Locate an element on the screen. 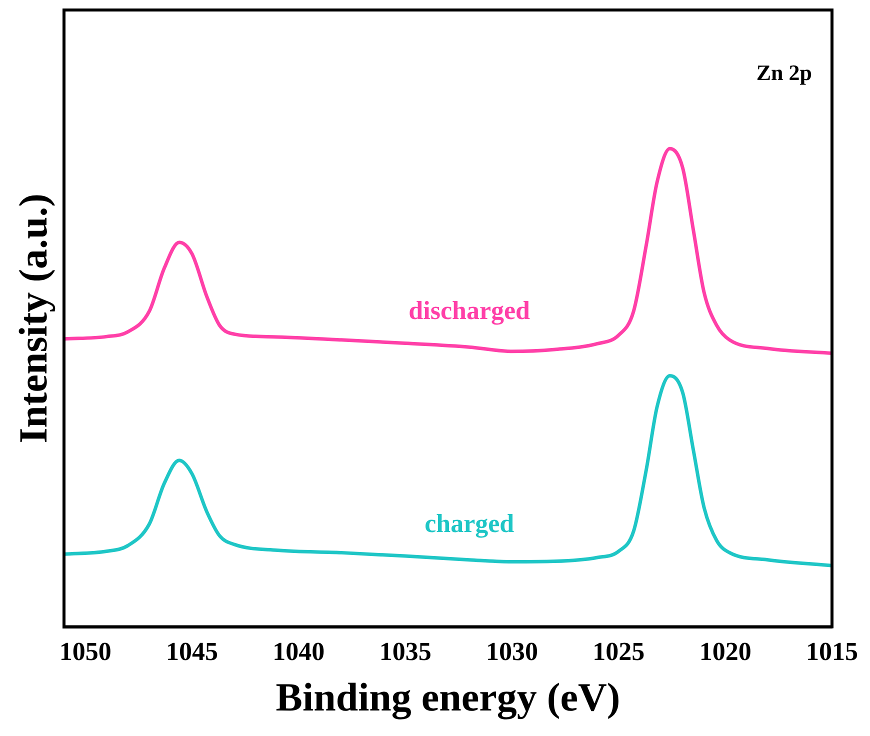  y-axis-title: Intensity (a.u.) is located at coordinates (33, 318).